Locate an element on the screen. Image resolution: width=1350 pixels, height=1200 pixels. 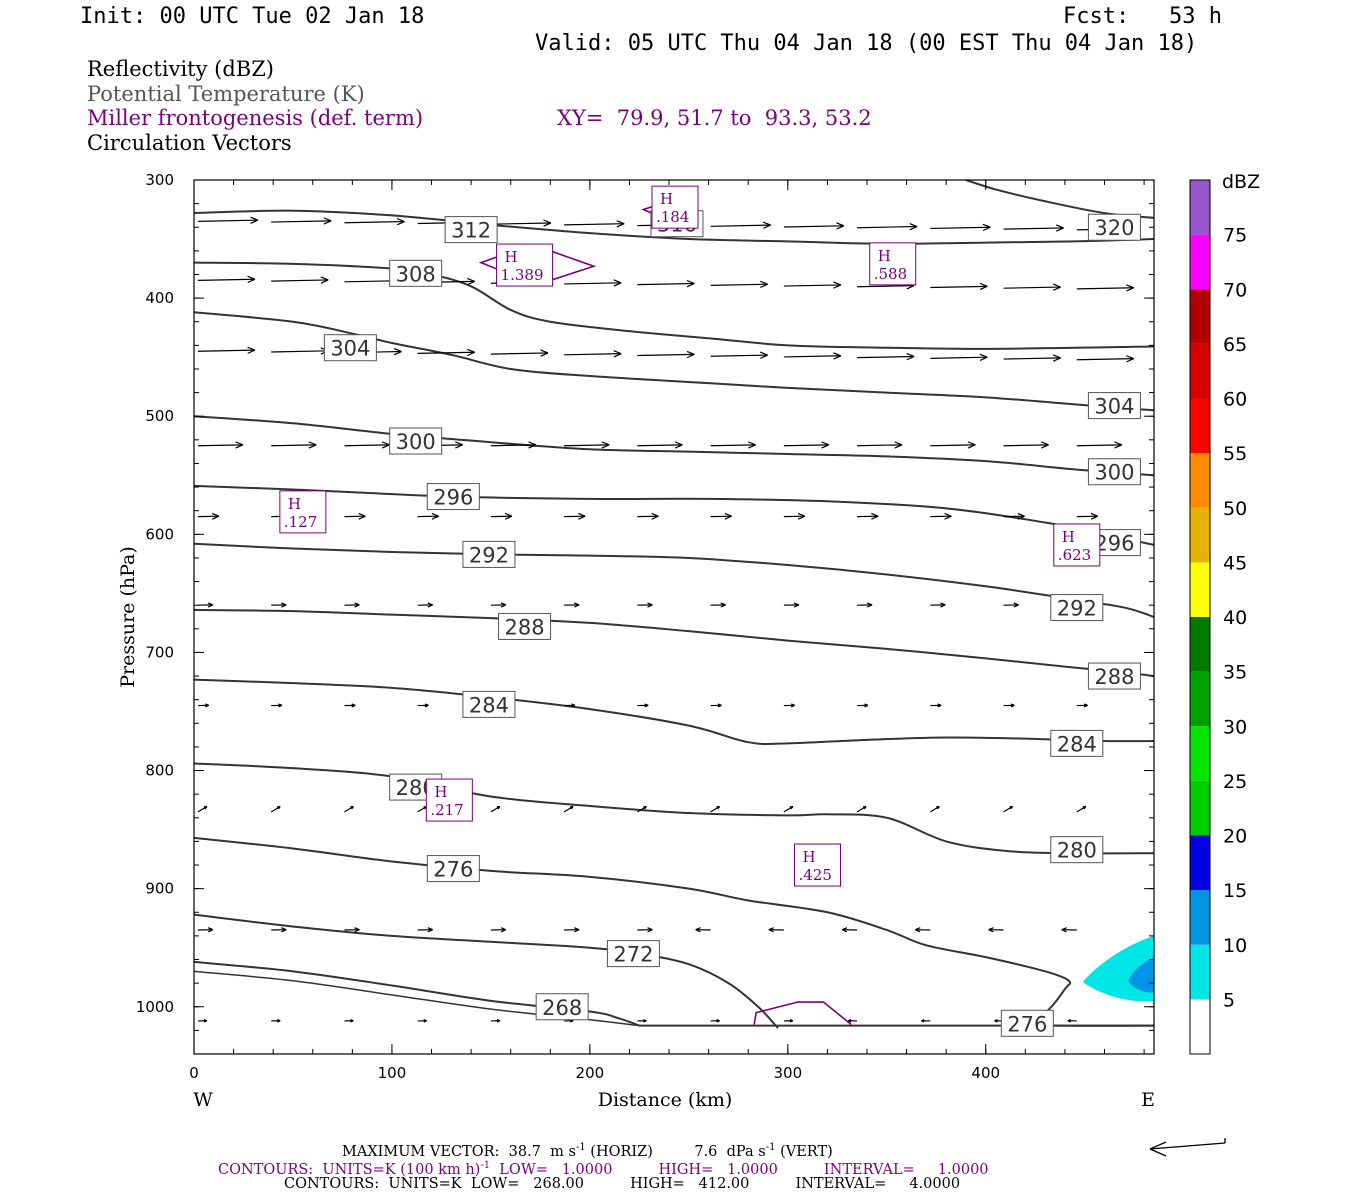
theta-label-text: 300 is located at coordinates (416, 442).